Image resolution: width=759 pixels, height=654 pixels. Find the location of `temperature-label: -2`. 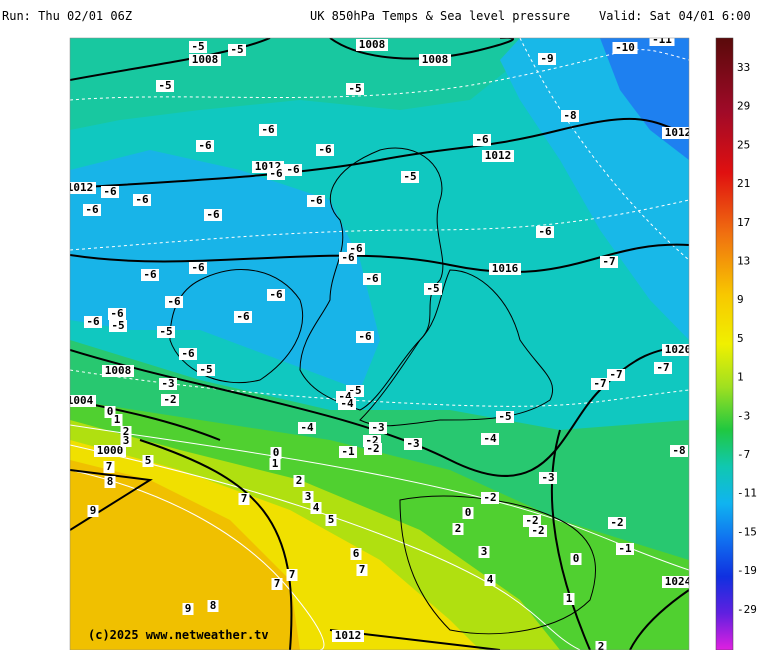

temperature-label: -2 is located at coordinates (169, 399).